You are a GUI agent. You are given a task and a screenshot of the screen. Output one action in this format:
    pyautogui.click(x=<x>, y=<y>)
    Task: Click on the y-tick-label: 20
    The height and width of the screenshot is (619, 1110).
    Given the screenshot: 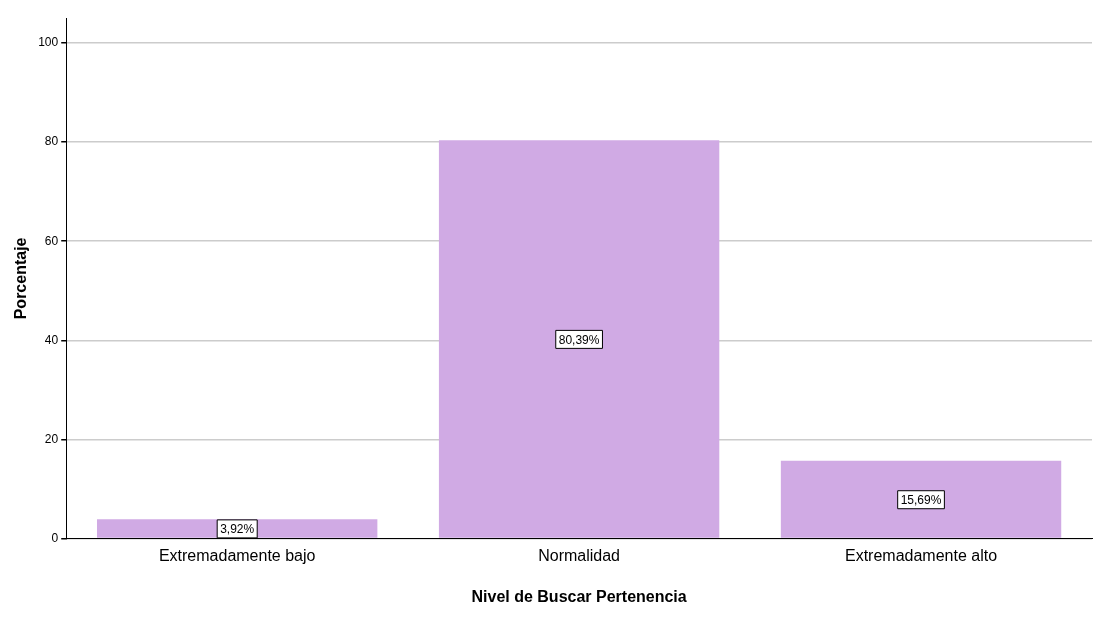 What is the action you would take?
    pyautogui.click(x=51, y=438)
    